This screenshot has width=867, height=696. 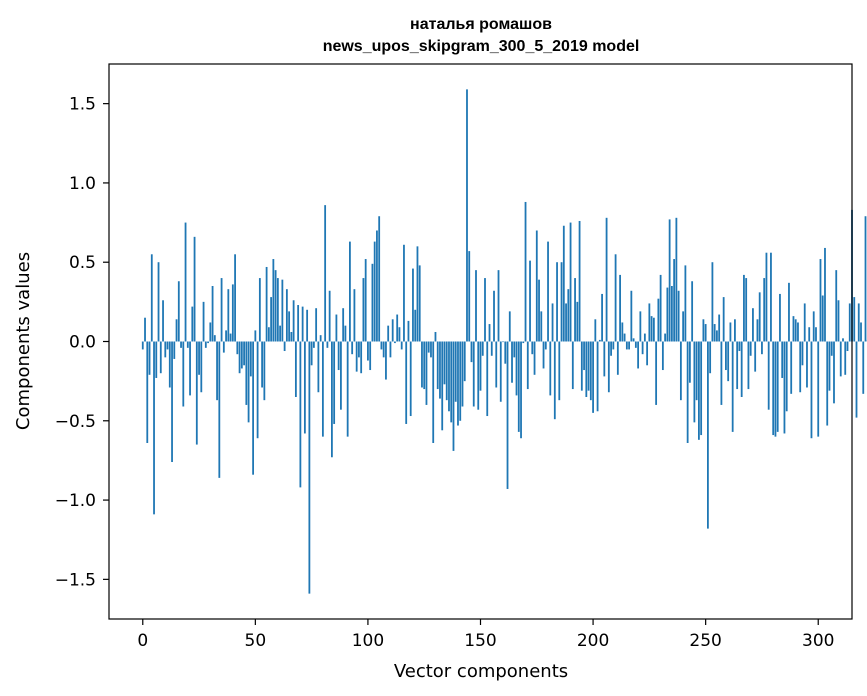 What do you see at coordinates (593, 641) in the screenshot?
I see `x-tick-label: 200` at bounding box center [593, 641].